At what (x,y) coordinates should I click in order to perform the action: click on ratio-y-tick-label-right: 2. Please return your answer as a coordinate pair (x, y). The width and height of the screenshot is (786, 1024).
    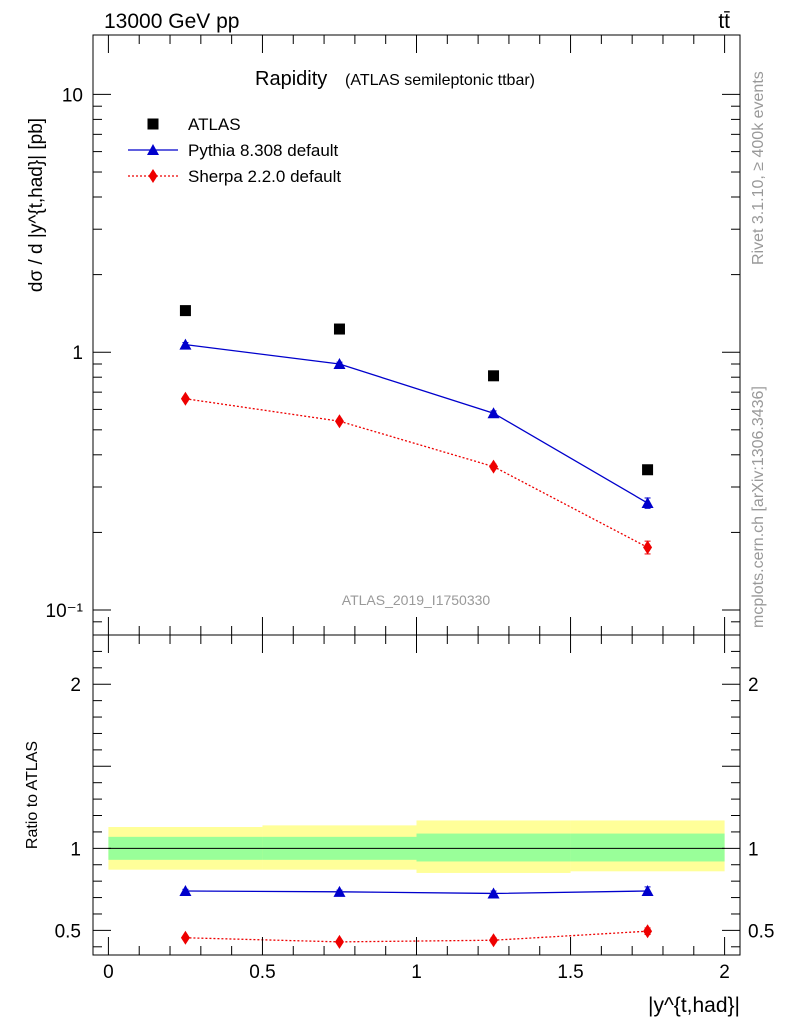
    Looking at the image, I should click on (753, 685).